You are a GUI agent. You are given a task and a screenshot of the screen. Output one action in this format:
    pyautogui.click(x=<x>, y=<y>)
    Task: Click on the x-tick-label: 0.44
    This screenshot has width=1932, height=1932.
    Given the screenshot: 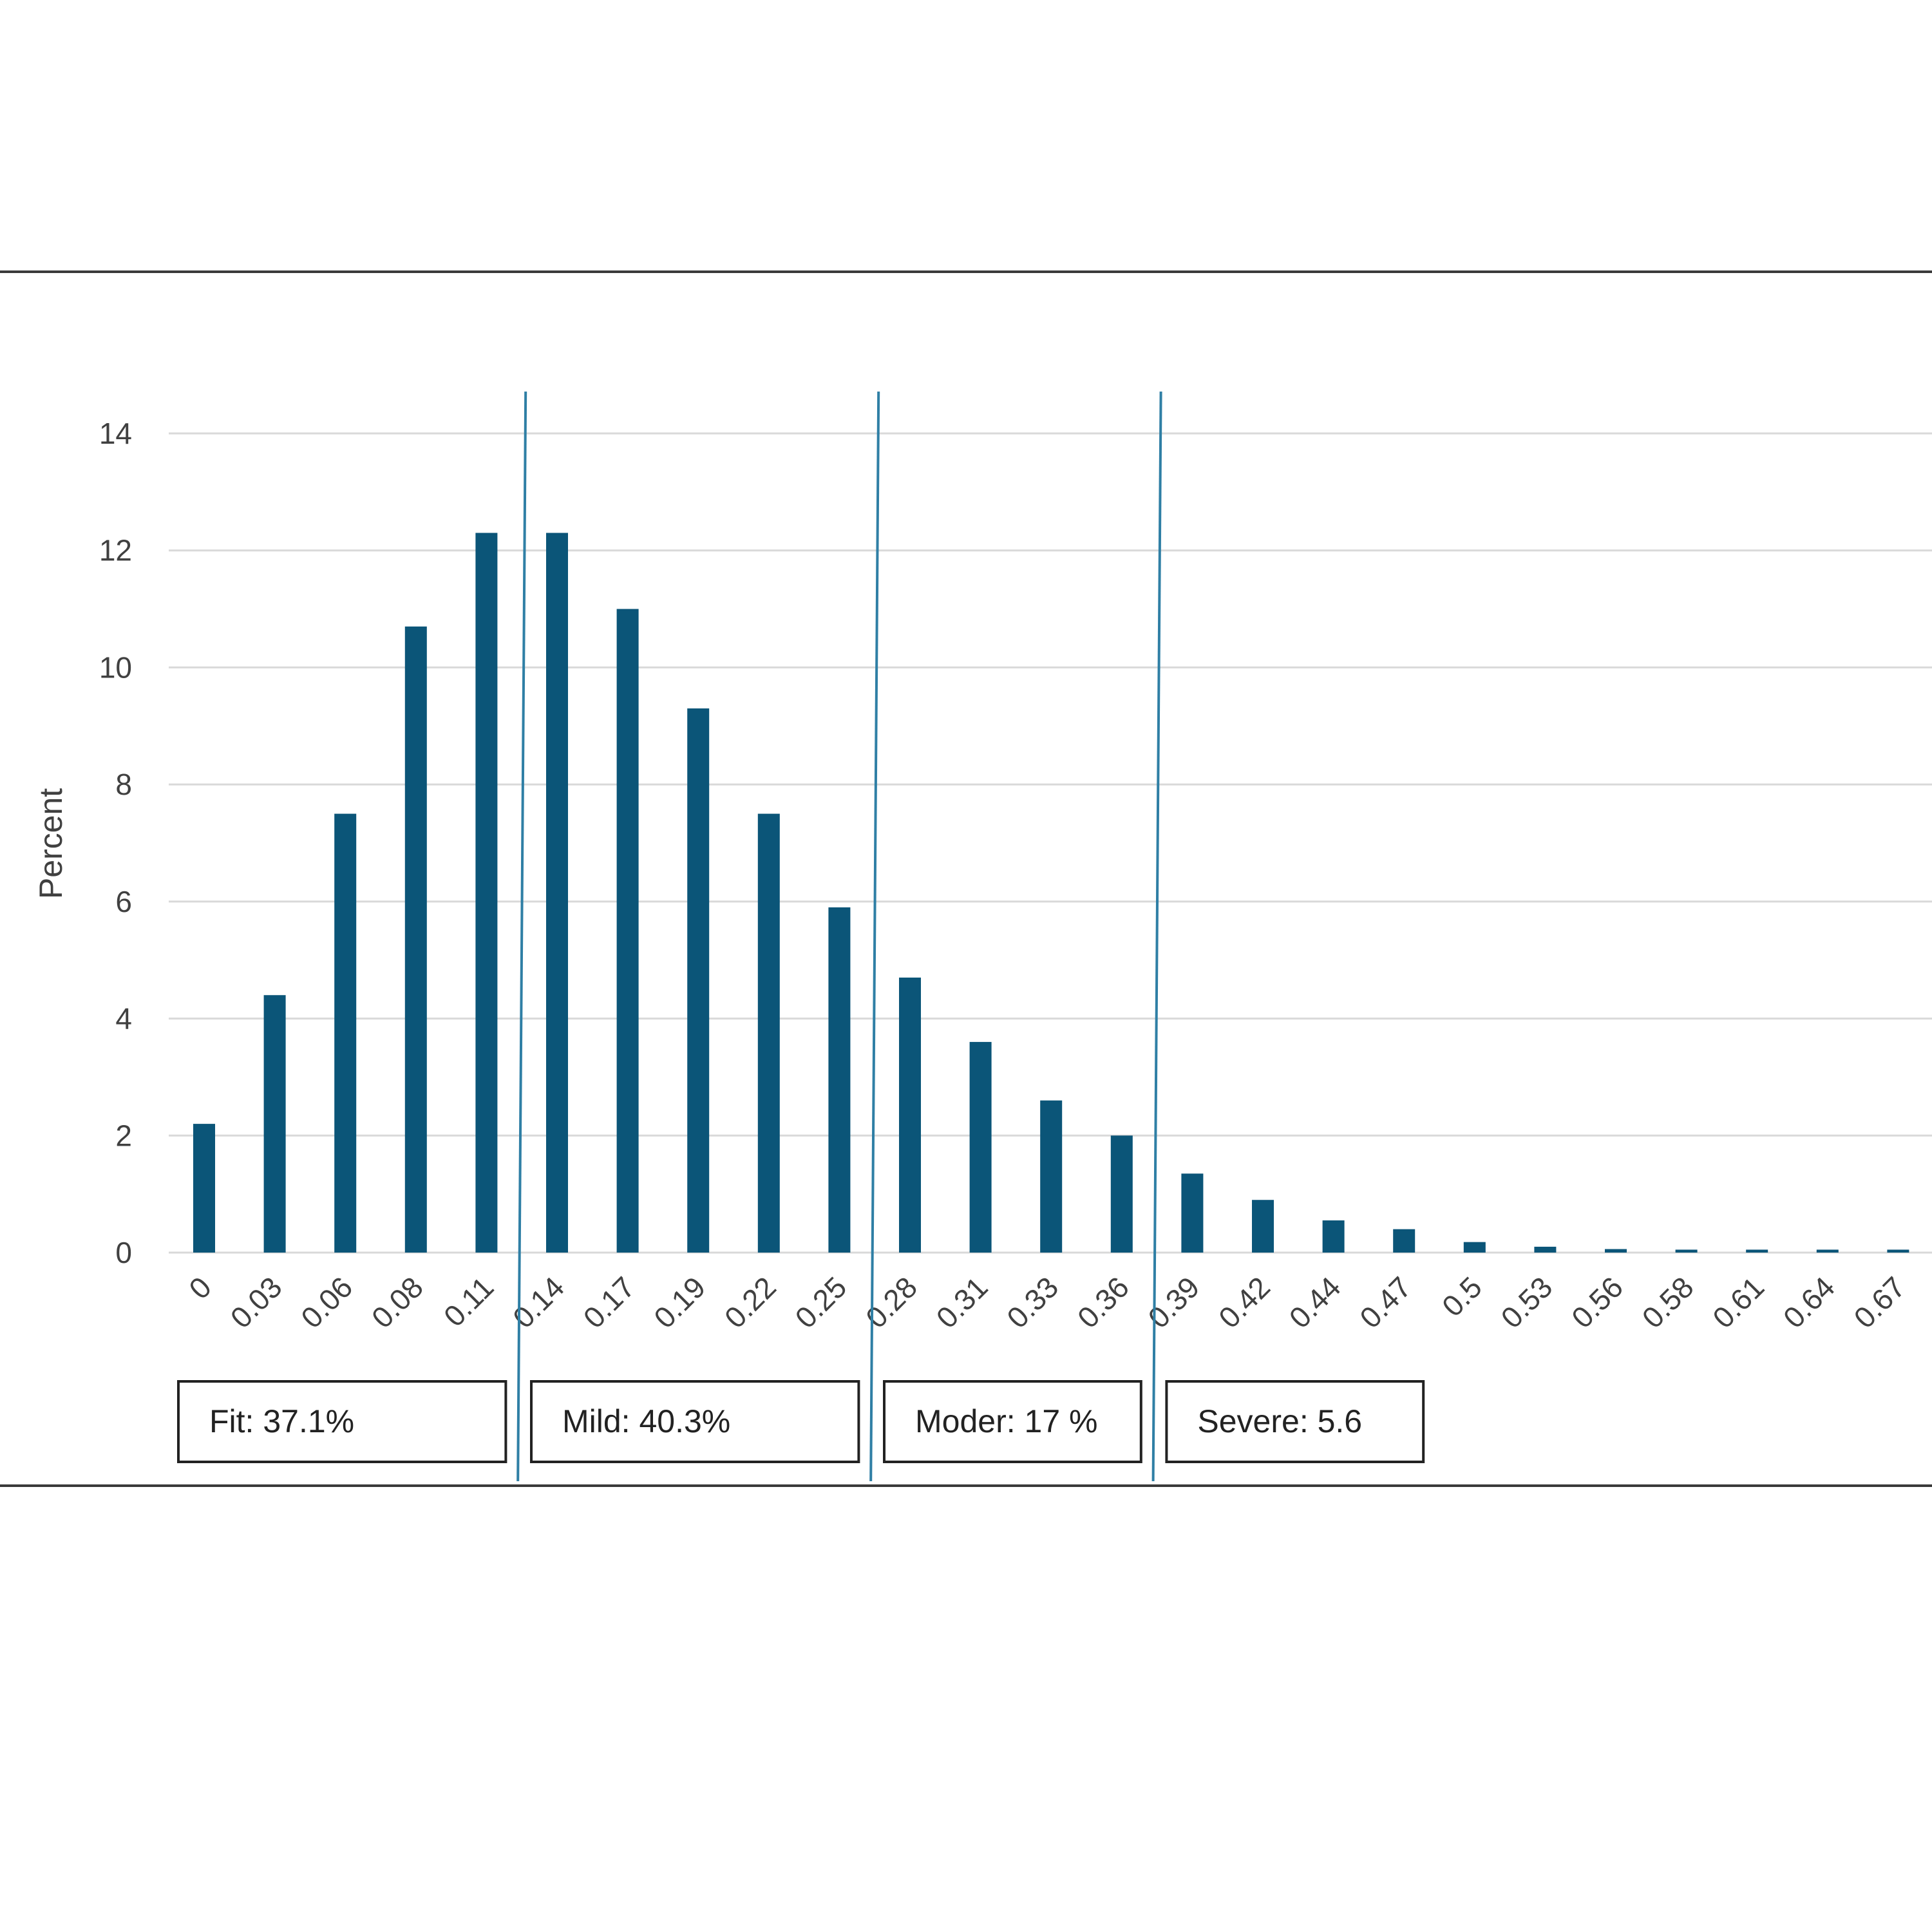 What is the action you would take?
    pyautogui.click(x=1315, y=1302)
    